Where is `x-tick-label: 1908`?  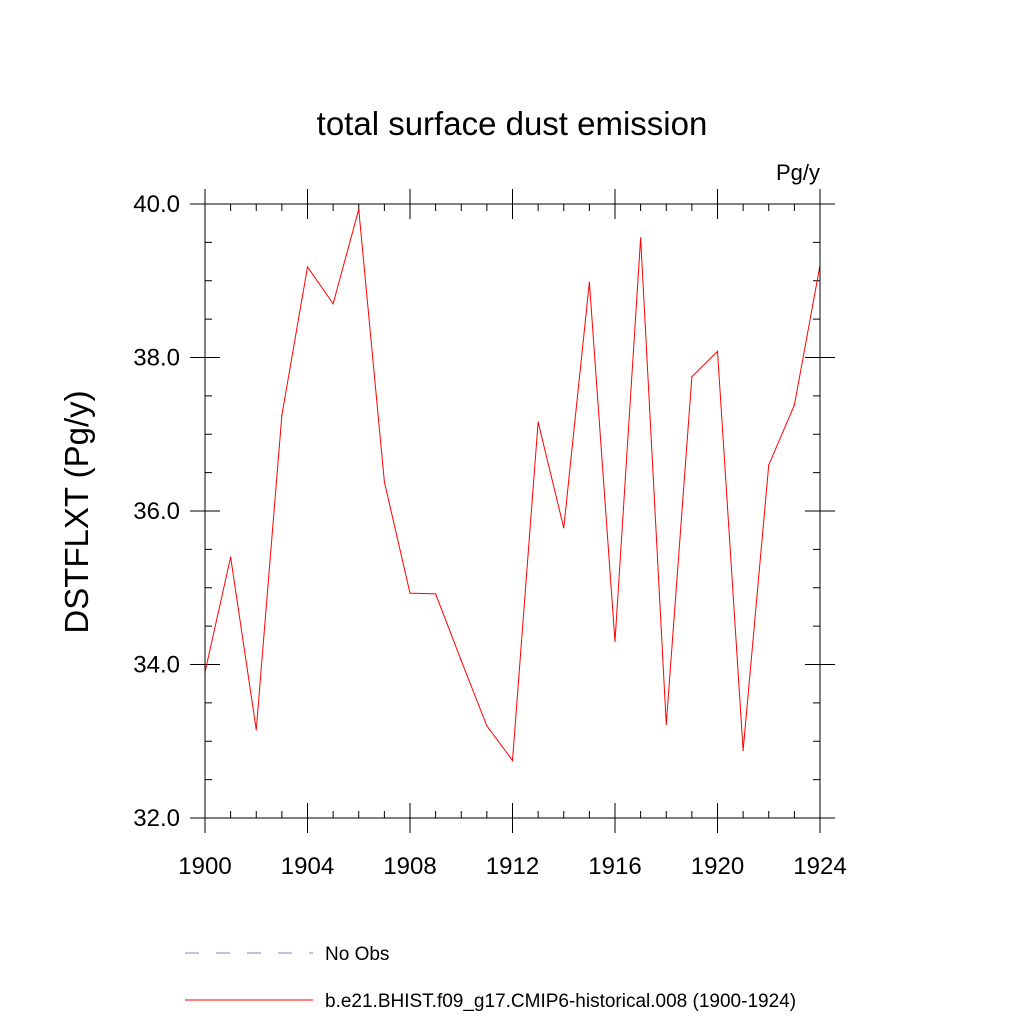 x-tick-label: 1908 is located at coordinates (409, 866).